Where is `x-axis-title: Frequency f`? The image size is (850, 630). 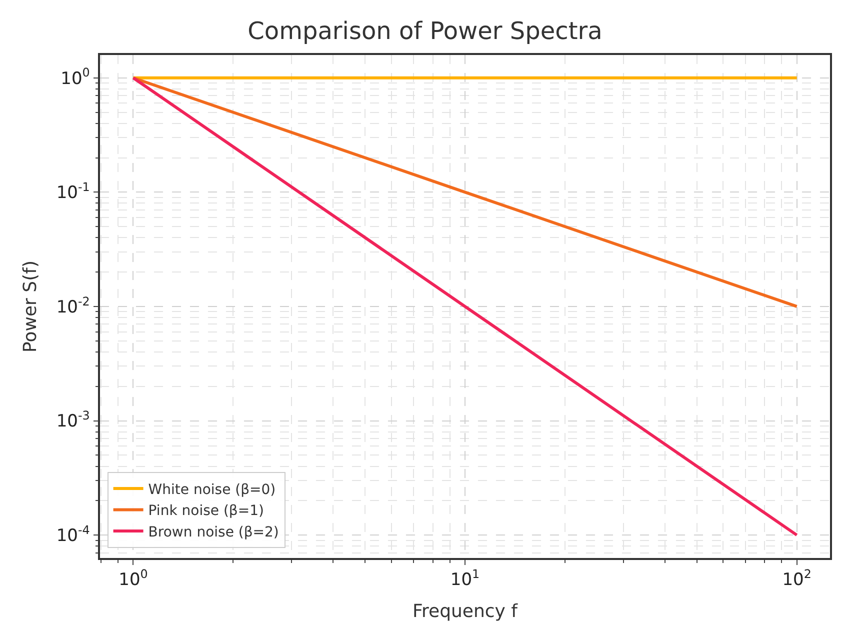 x-axis-title: Frequency f is located at coordinates (465, 611).